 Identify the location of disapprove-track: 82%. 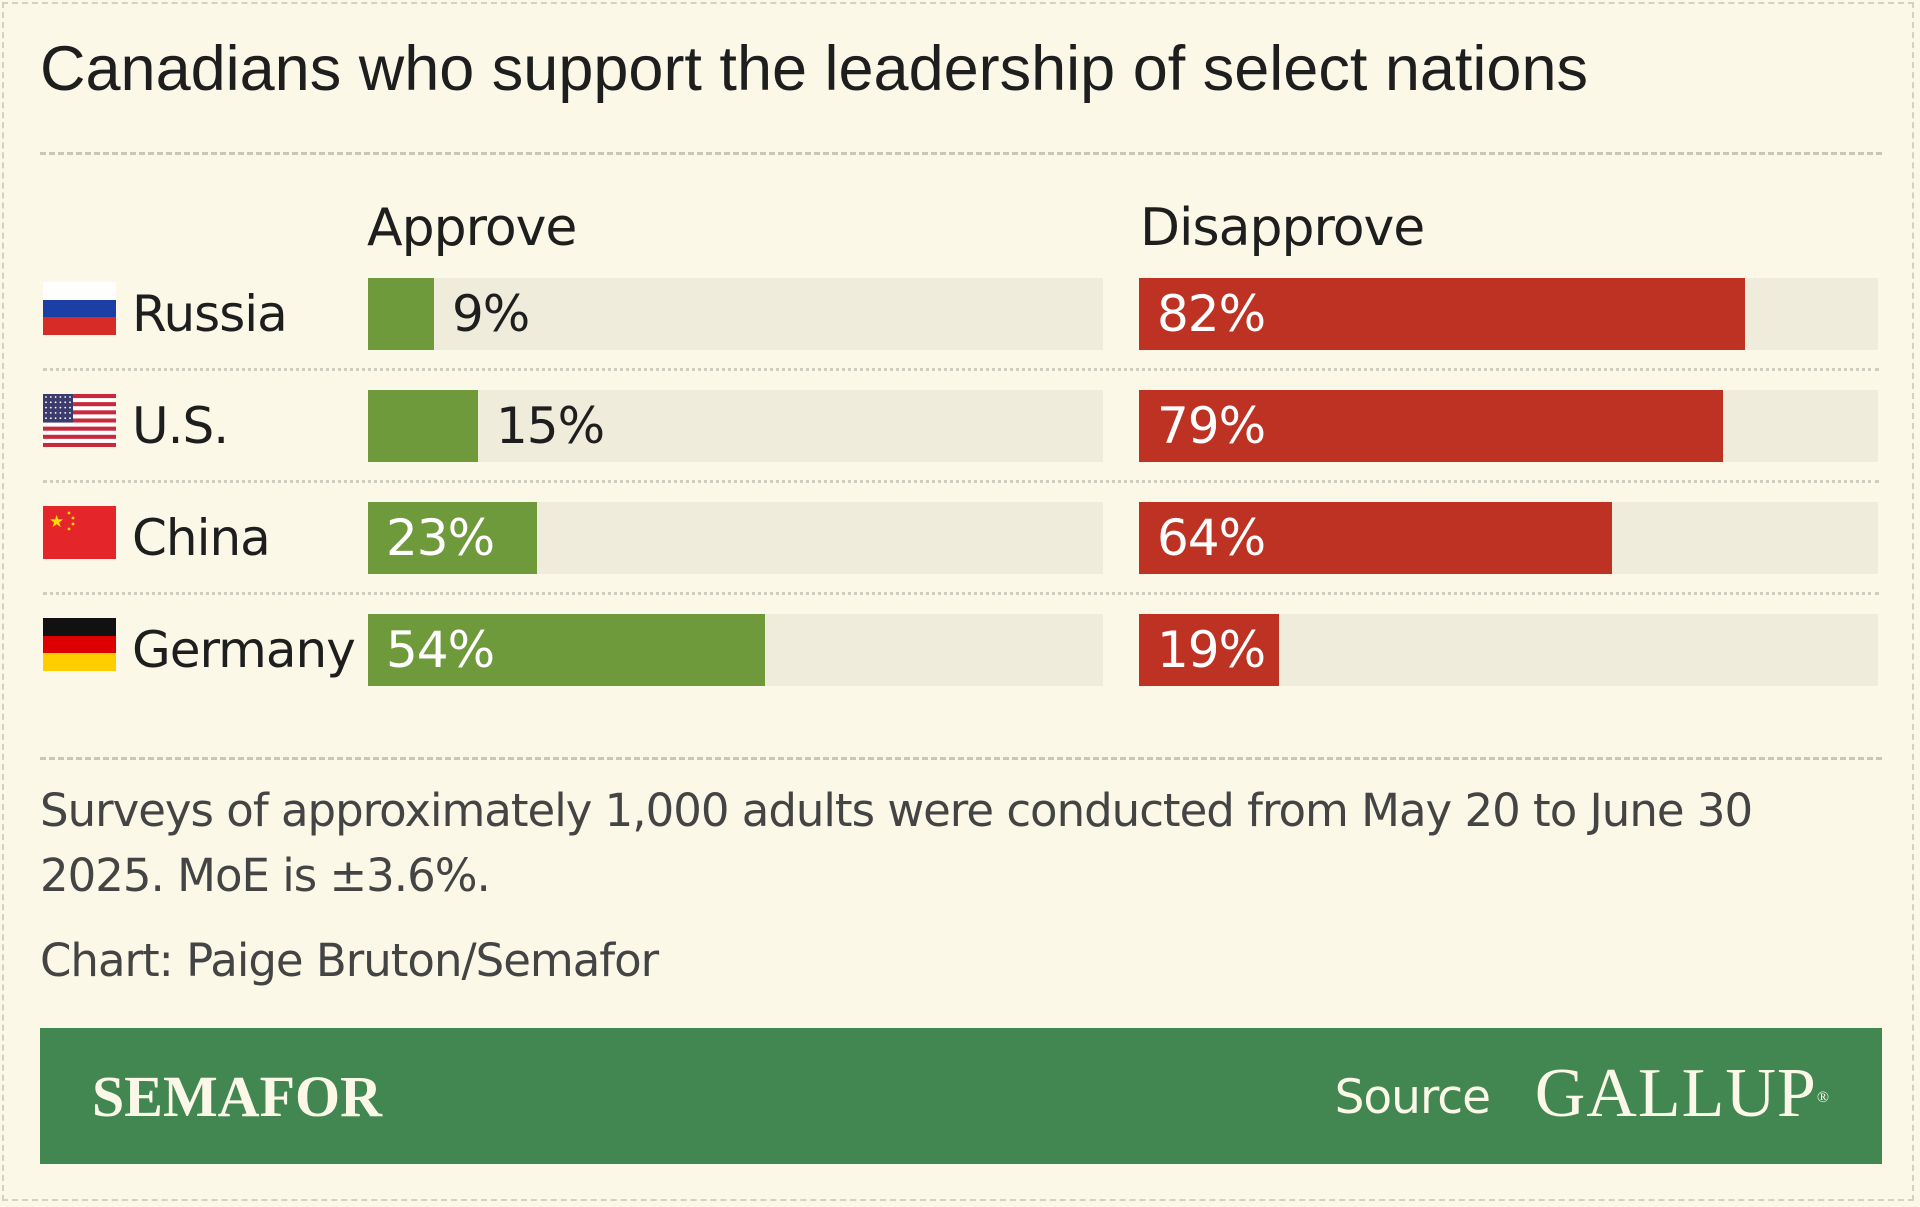
(1508, 314).